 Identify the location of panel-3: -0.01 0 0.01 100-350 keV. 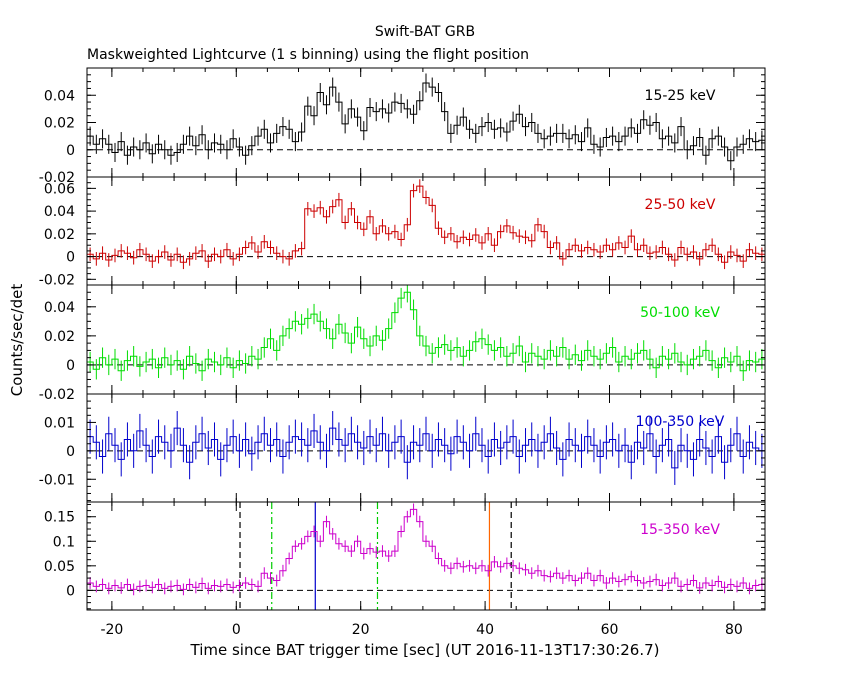
(402, 448).